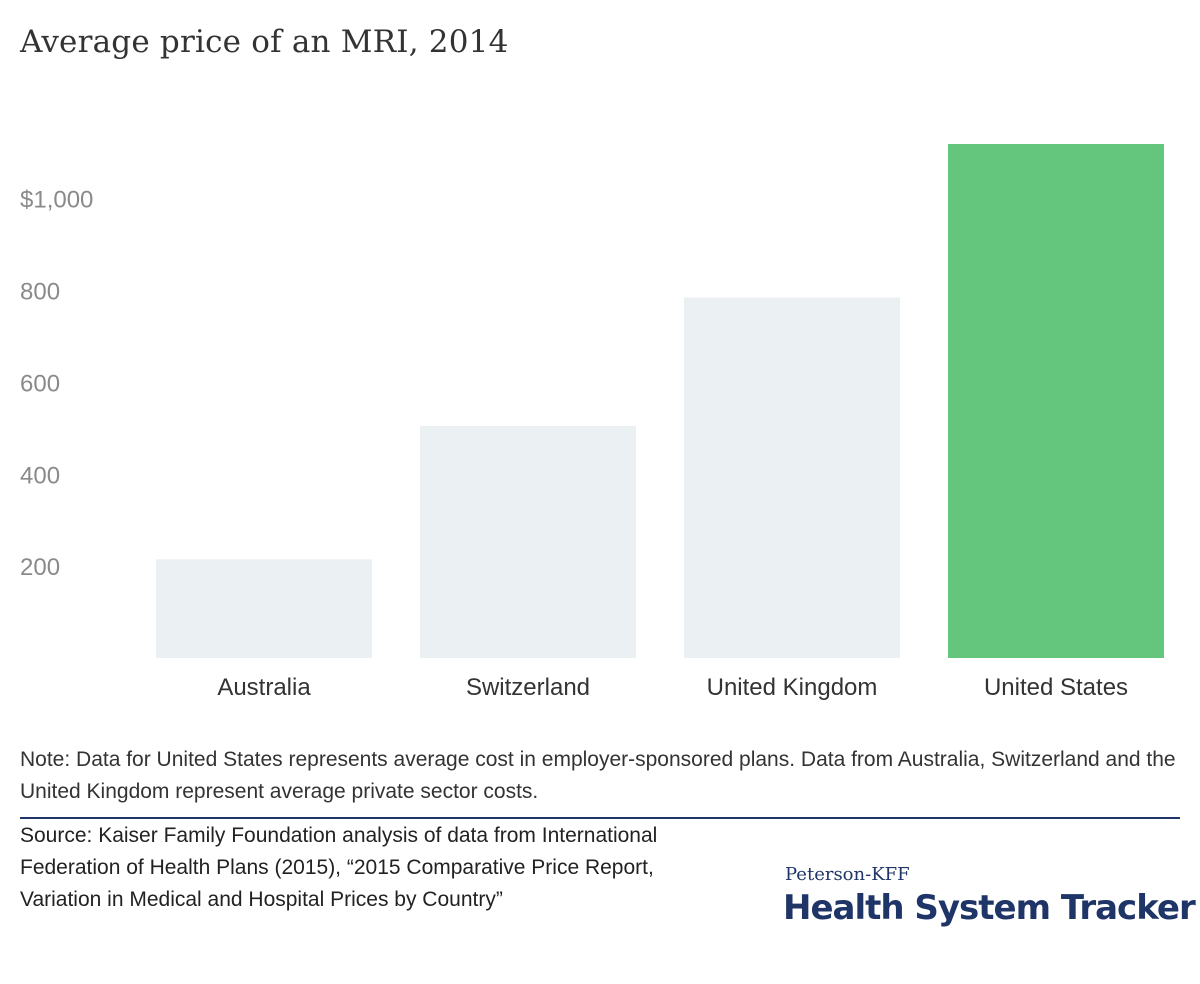 The image size is (1200, 984). I want to click on bar-united-kingdom, so click(792, 477).